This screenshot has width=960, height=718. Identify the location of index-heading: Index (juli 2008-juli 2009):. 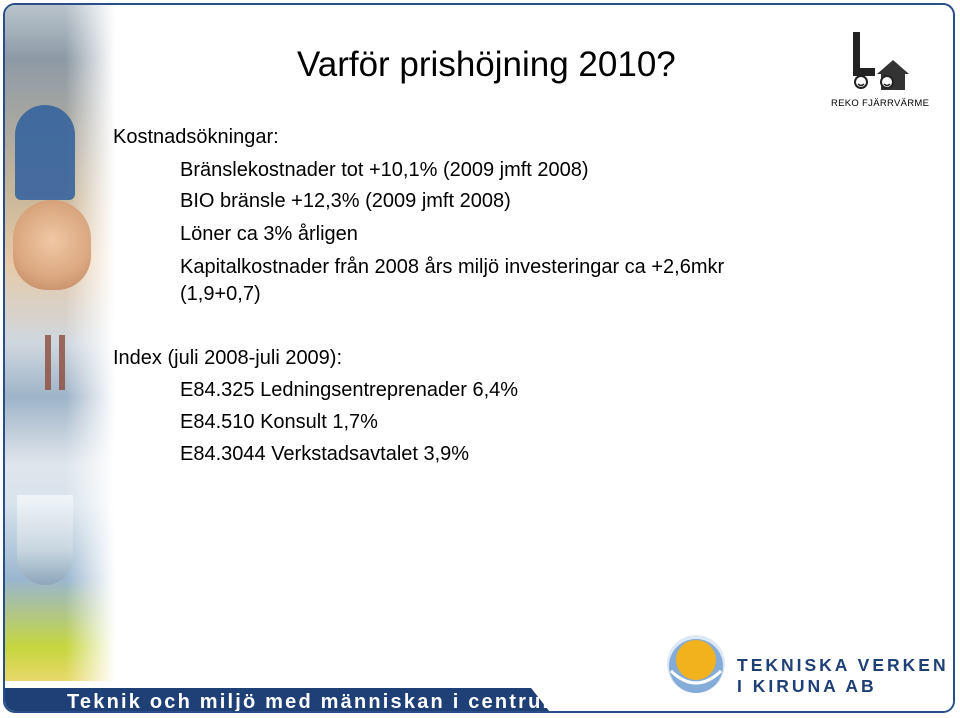
(228, 358).